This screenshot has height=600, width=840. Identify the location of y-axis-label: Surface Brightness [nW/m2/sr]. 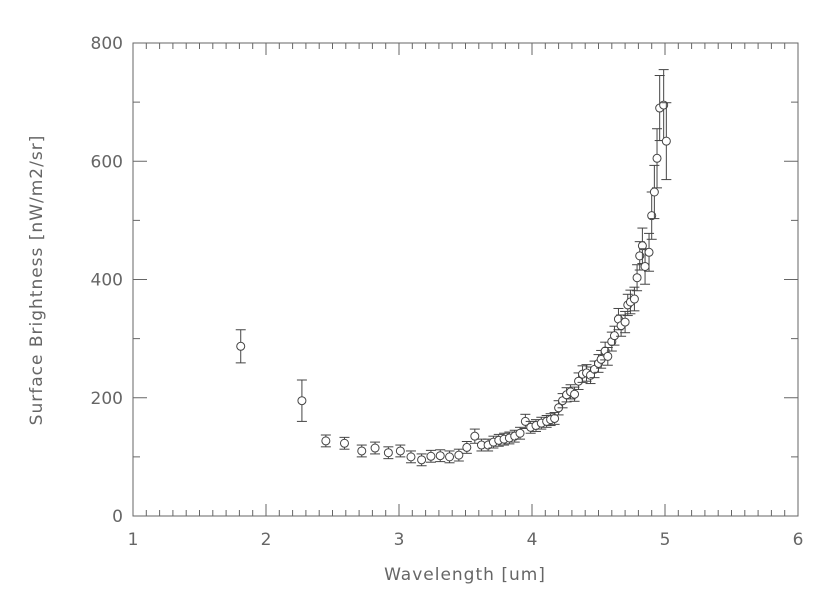
(37, 280).